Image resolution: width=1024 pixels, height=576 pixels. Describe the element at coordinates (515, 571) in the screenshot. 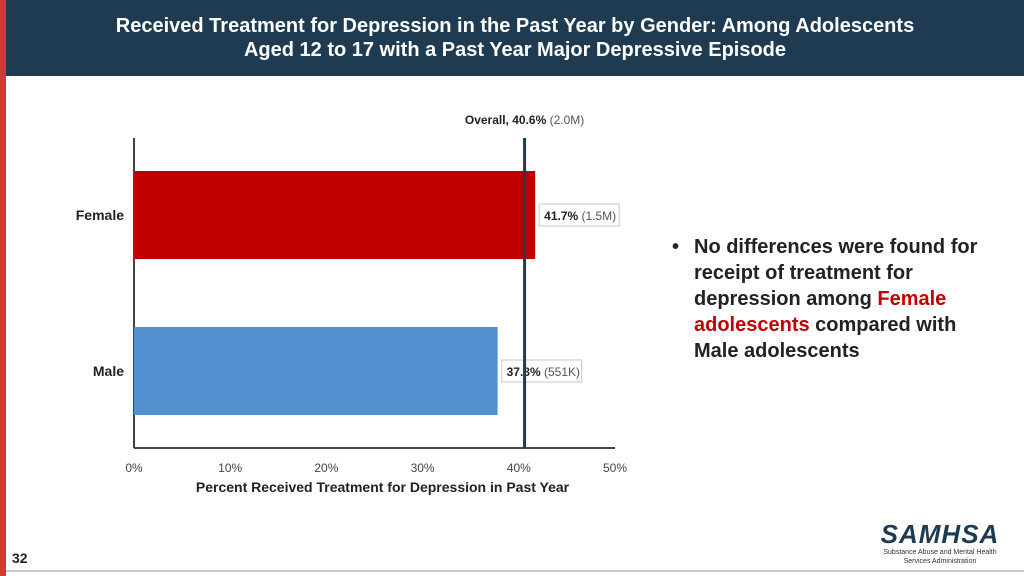

I see `bottom-divider` at that location.